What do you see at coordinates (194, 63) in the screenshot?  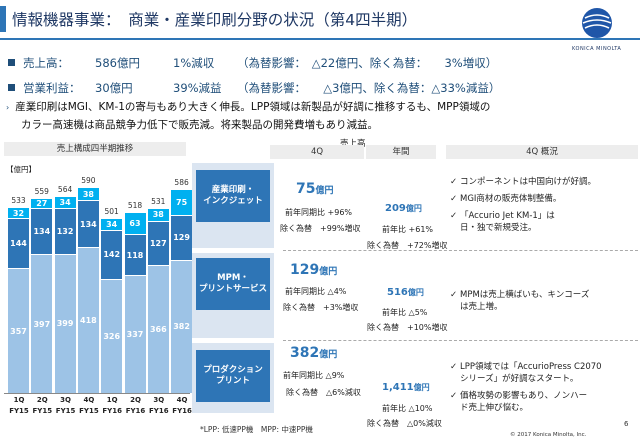 I see `kpi-sales-change: 1%減収` at bounding box center [194, 63].